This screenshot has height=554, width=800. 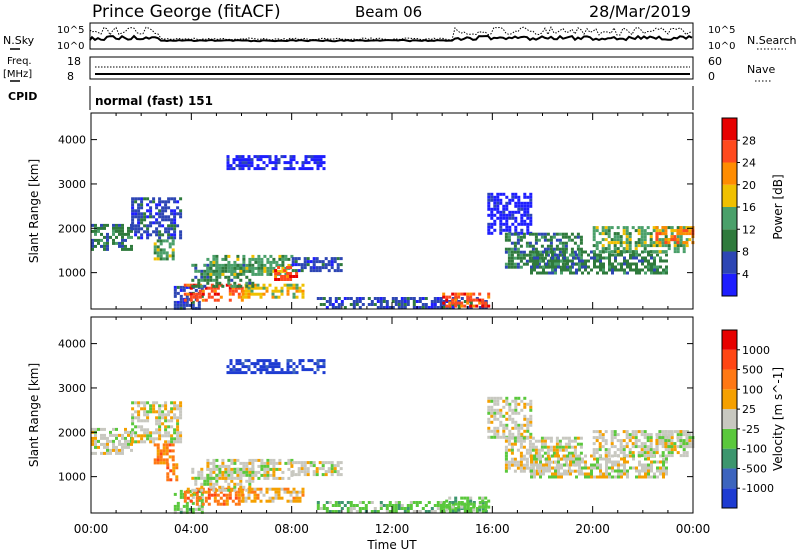 What do you see at coordinates (749, 207) in the screenshot?
I see `colorbar-tick-label: 16` at bounding box center [749, 207].